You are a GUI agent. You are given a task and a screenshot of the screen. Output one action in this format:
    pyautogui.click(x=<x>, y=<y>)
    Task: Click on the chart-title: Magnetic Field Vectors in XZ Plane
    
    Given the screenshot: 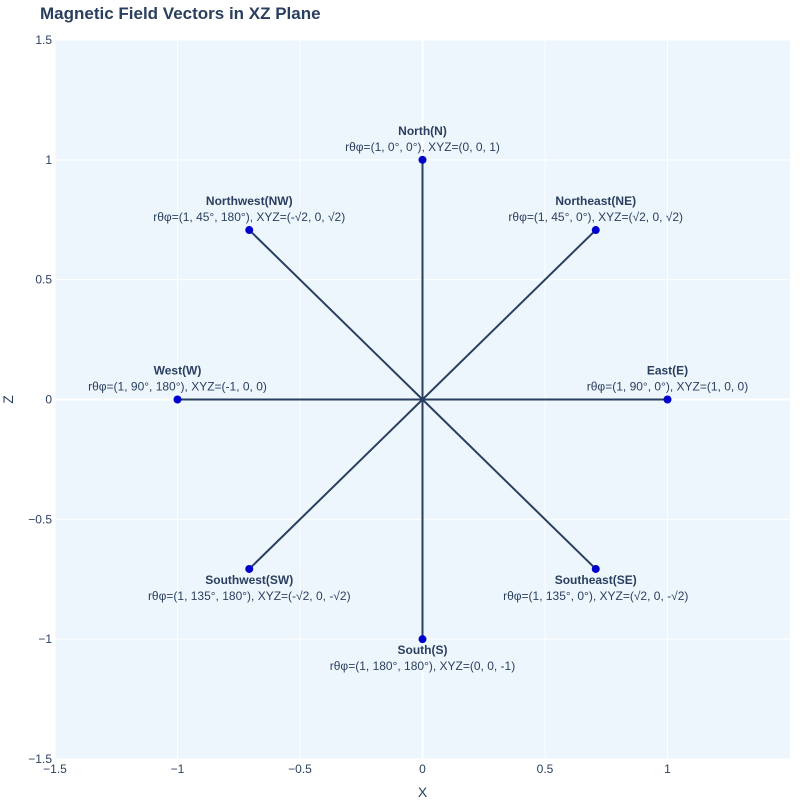 What is the action you would take?
    pyautogui.click(x=180, y=13)
    